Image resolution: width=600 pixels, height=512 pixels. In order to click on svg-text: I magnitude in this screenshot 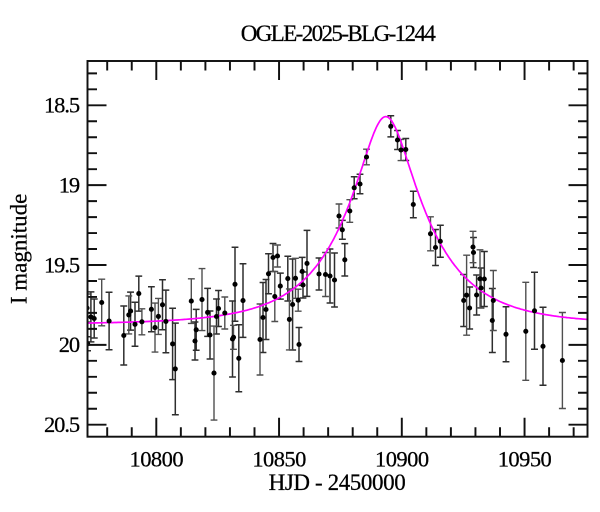, I will do `click(19, 249)`.